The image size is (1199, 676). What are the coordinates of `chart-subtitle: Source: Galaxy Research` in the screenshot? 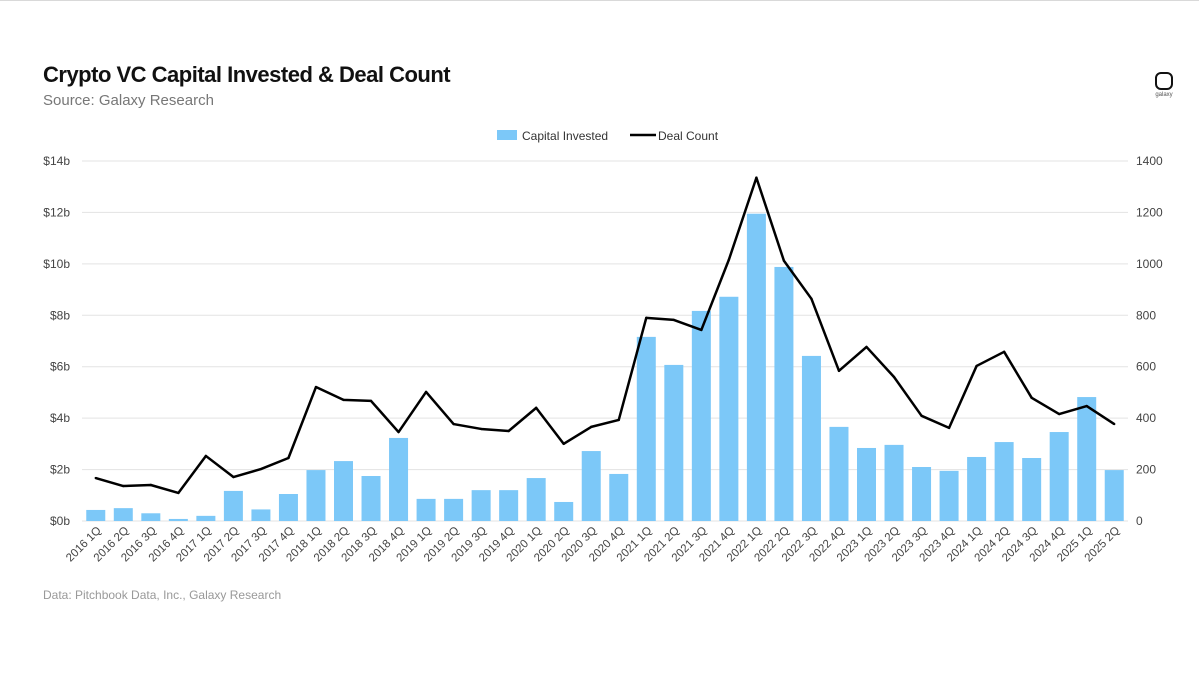 It's located at (128, 100).